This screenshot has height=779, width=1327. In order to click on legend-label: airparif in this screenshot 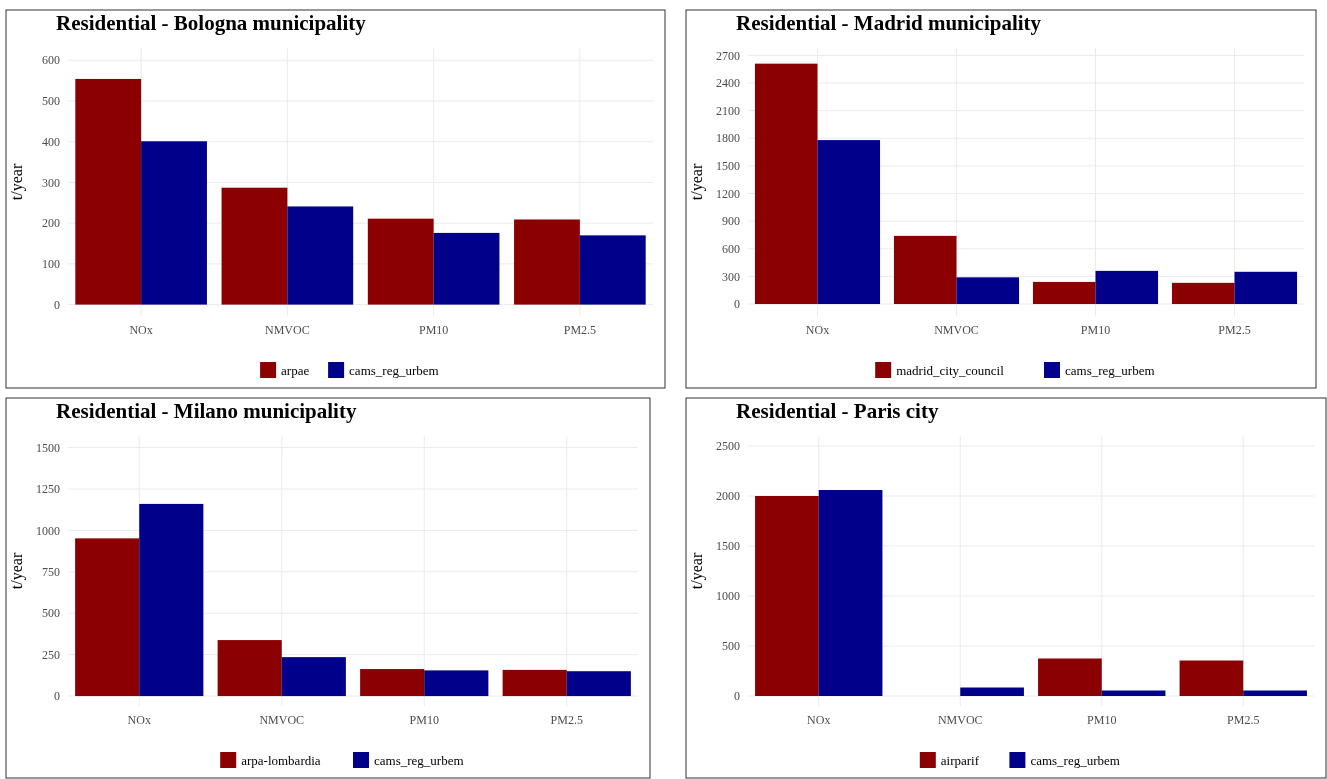, I will do `click(960, 760)`.